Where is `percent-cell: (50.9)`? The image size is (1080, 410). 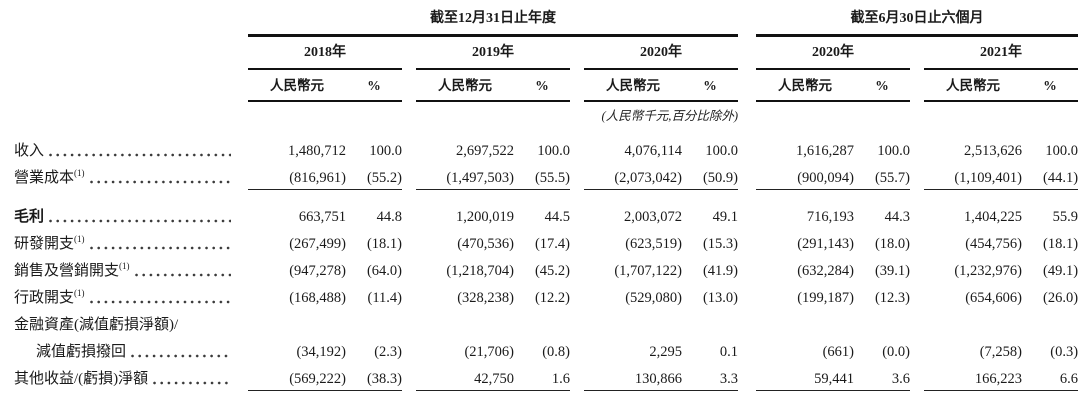 percent-cell: (50.9) is located at coordinates (710, 175).